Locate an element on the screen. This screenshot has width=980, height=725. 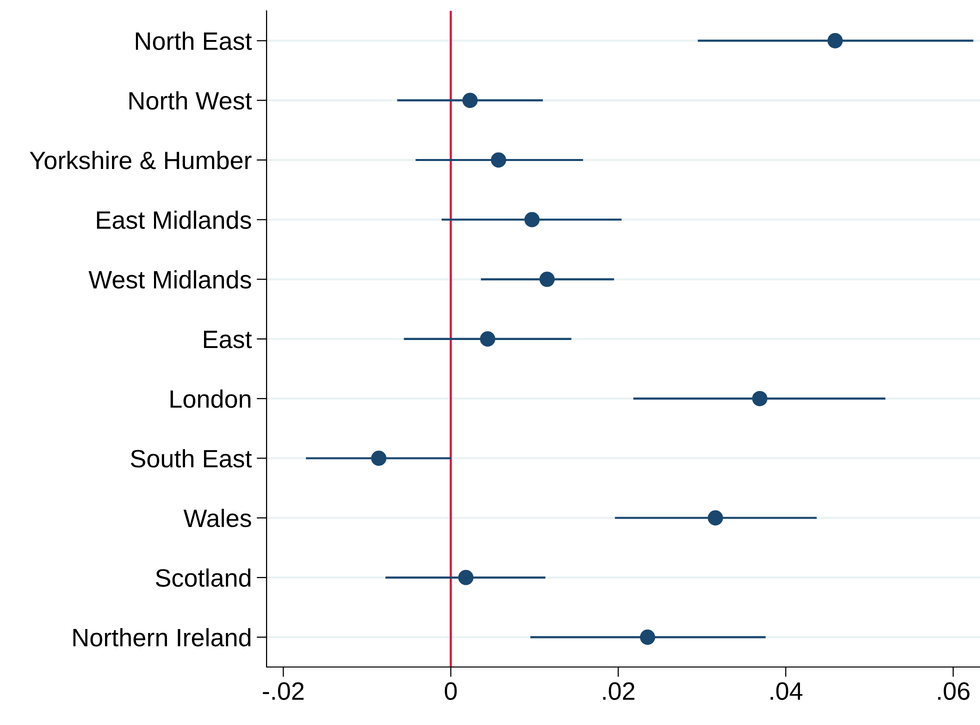
x-tick-label: .02 is located at coordinates (618, 691).